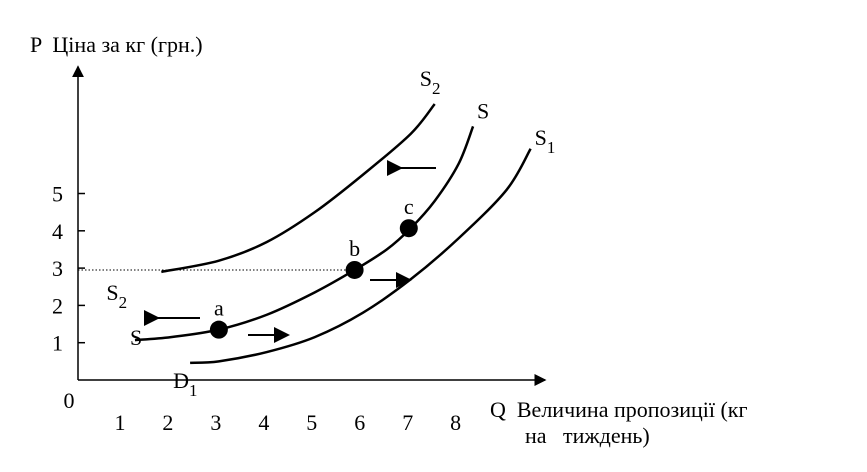  What do you see at coordinates (119, 422) in the screenshot?
I see `x-tick-label: 1` at bounding box center [119, 422].